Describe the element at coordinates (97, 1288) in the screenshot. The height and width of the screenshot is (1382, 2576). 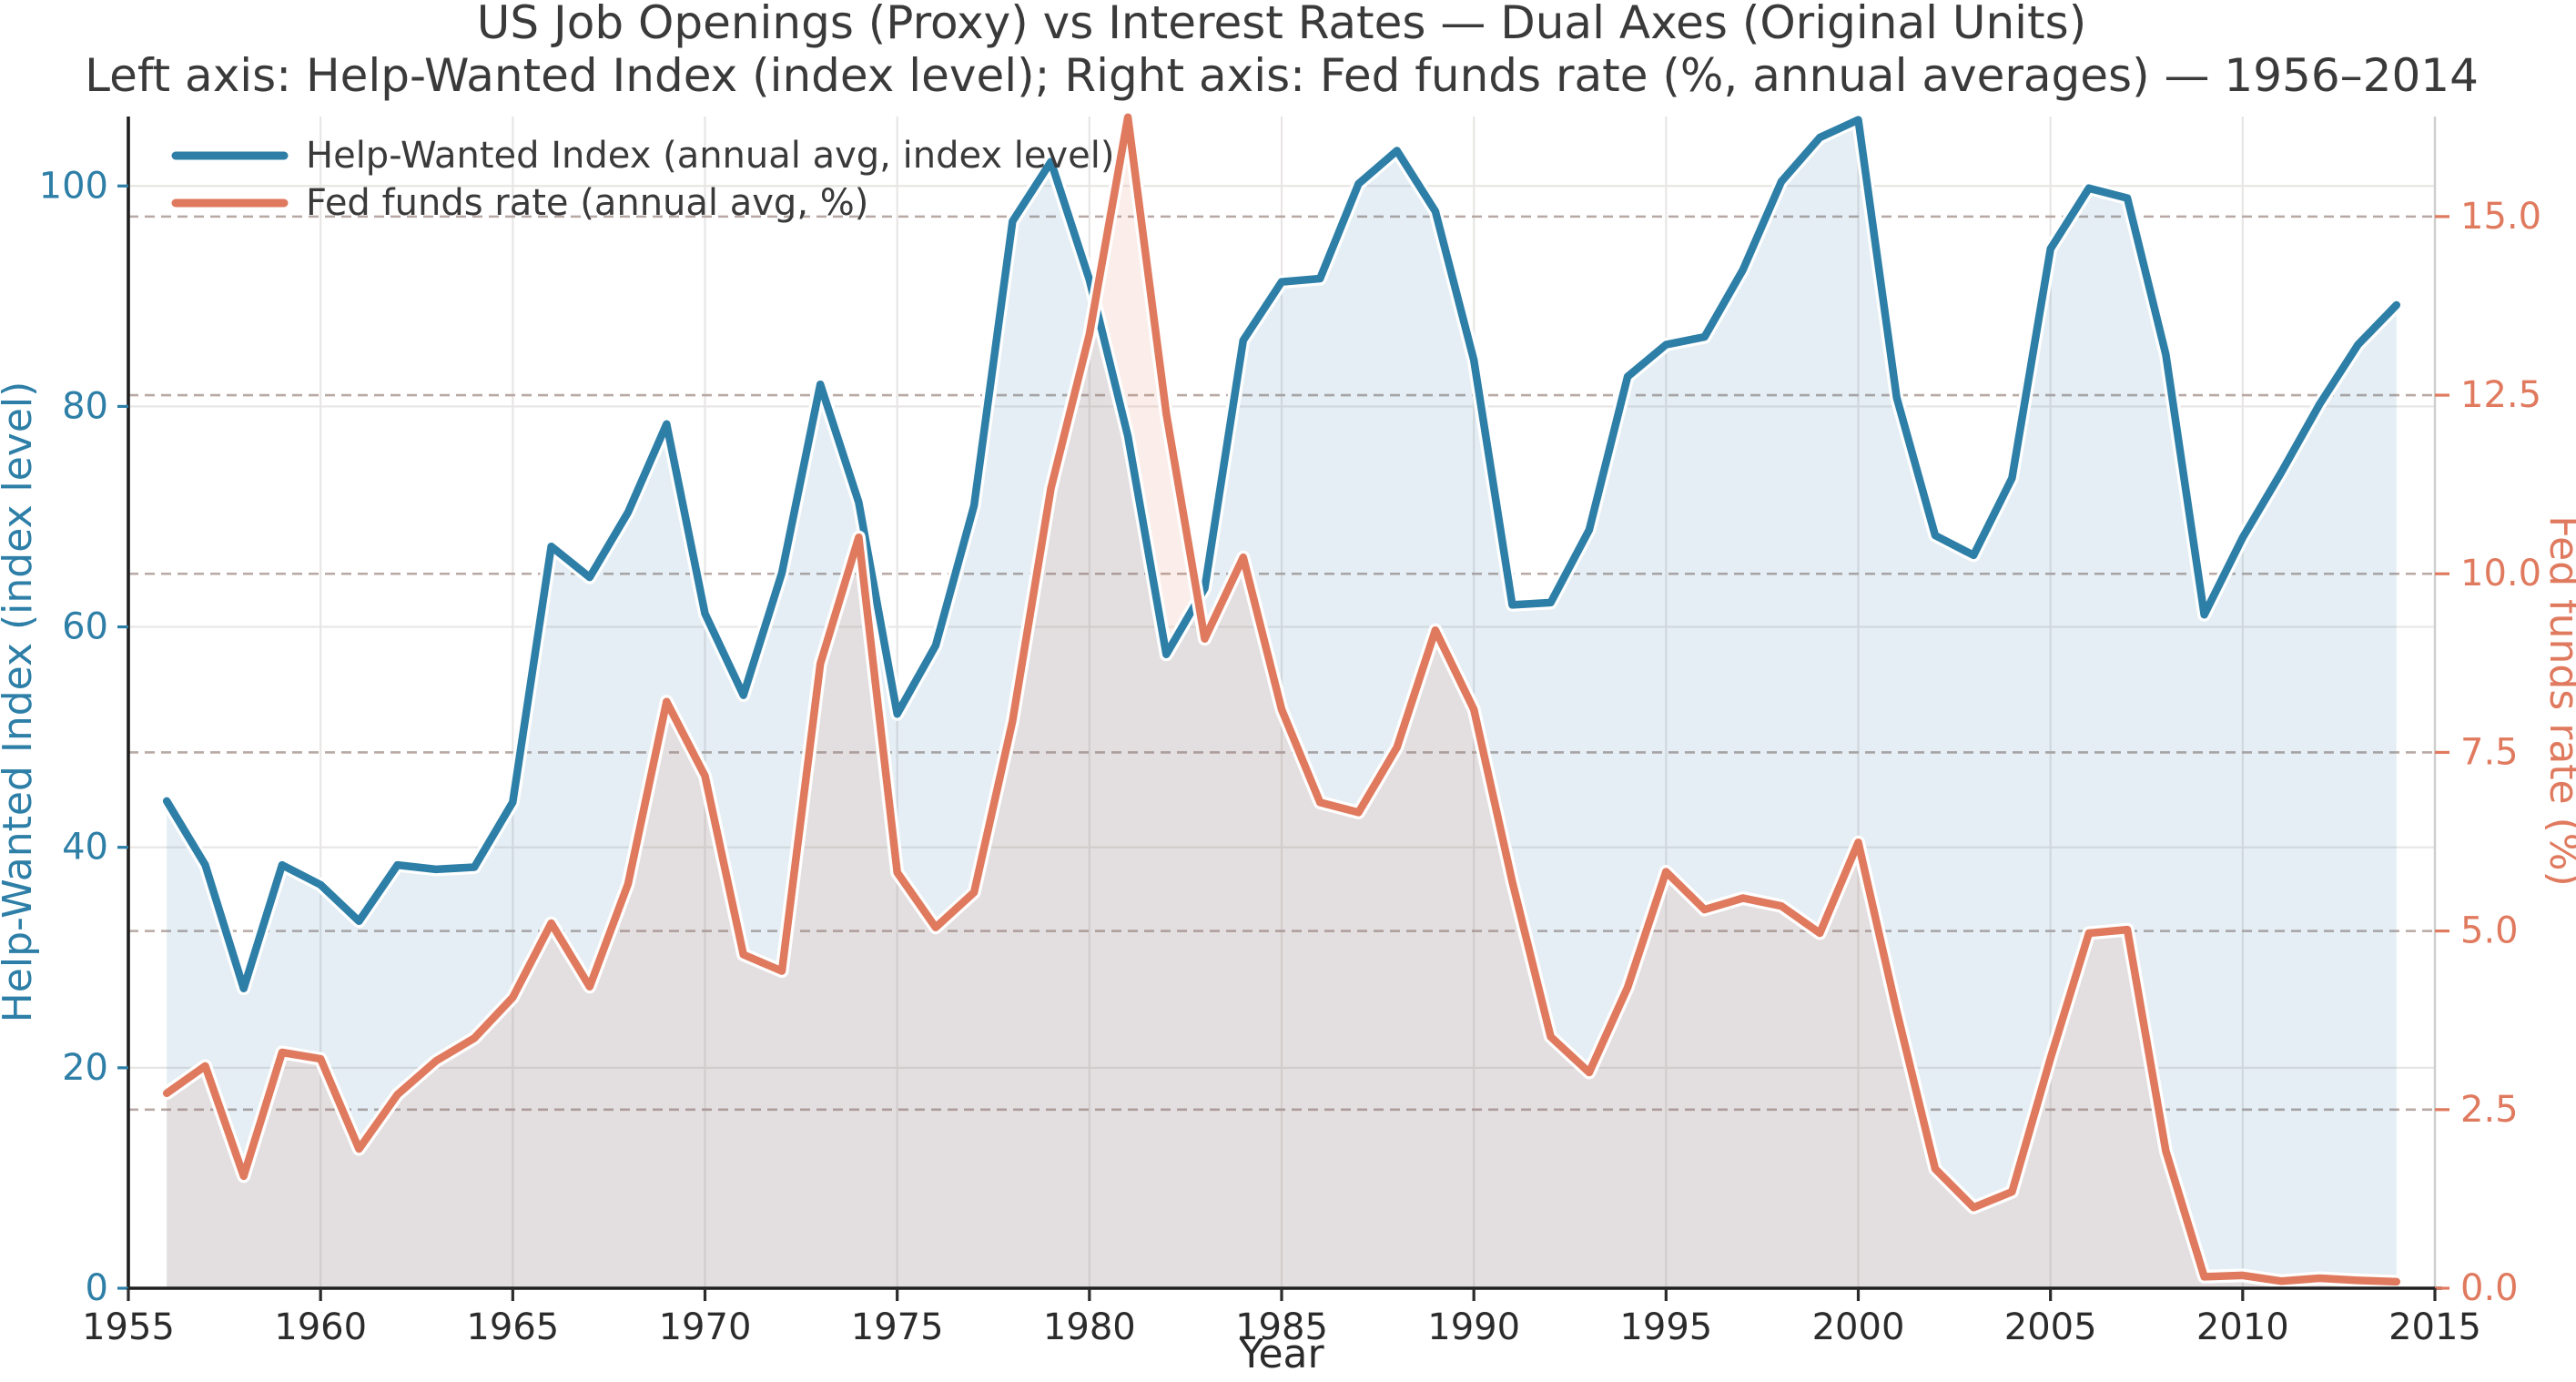
I see `left-tick-label: 0` at that location.